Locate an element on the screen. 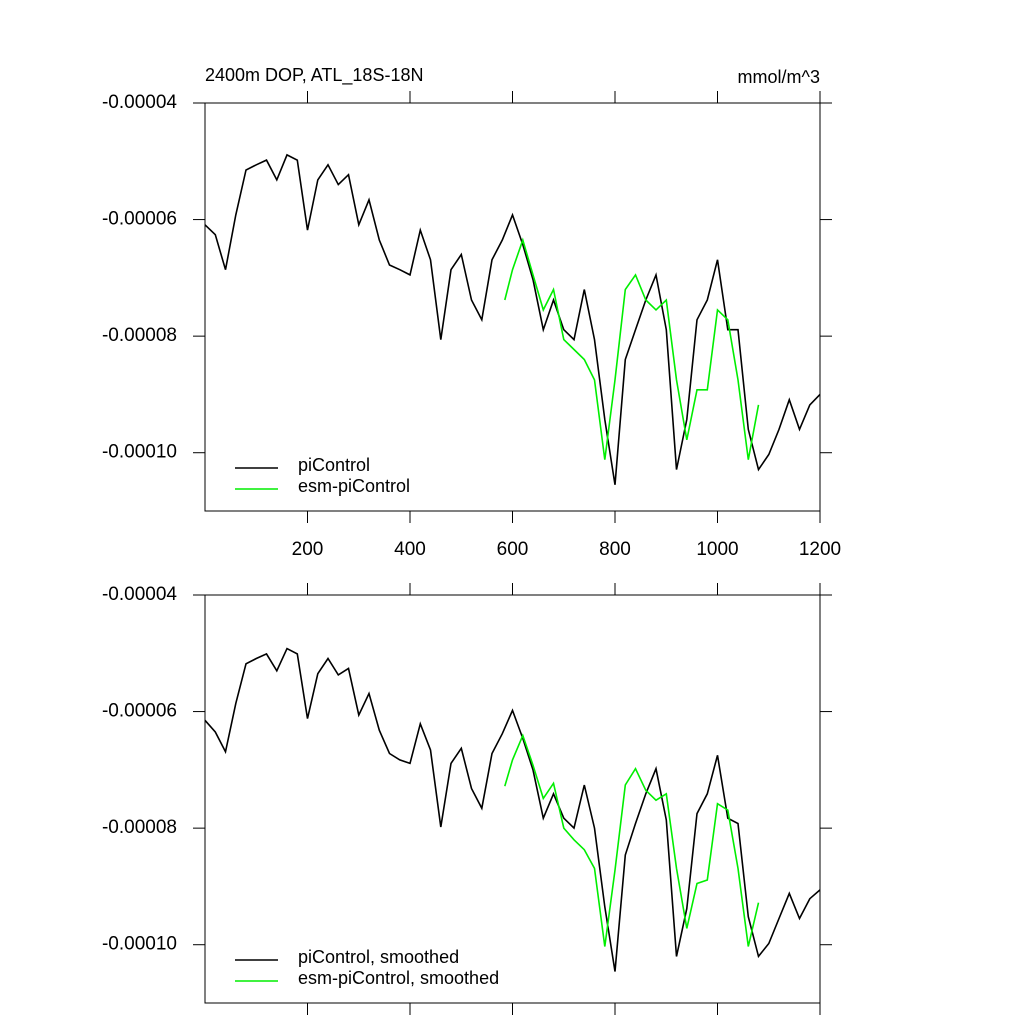  chart-units: mmol/m^3 is located at coordinates (779, 77).